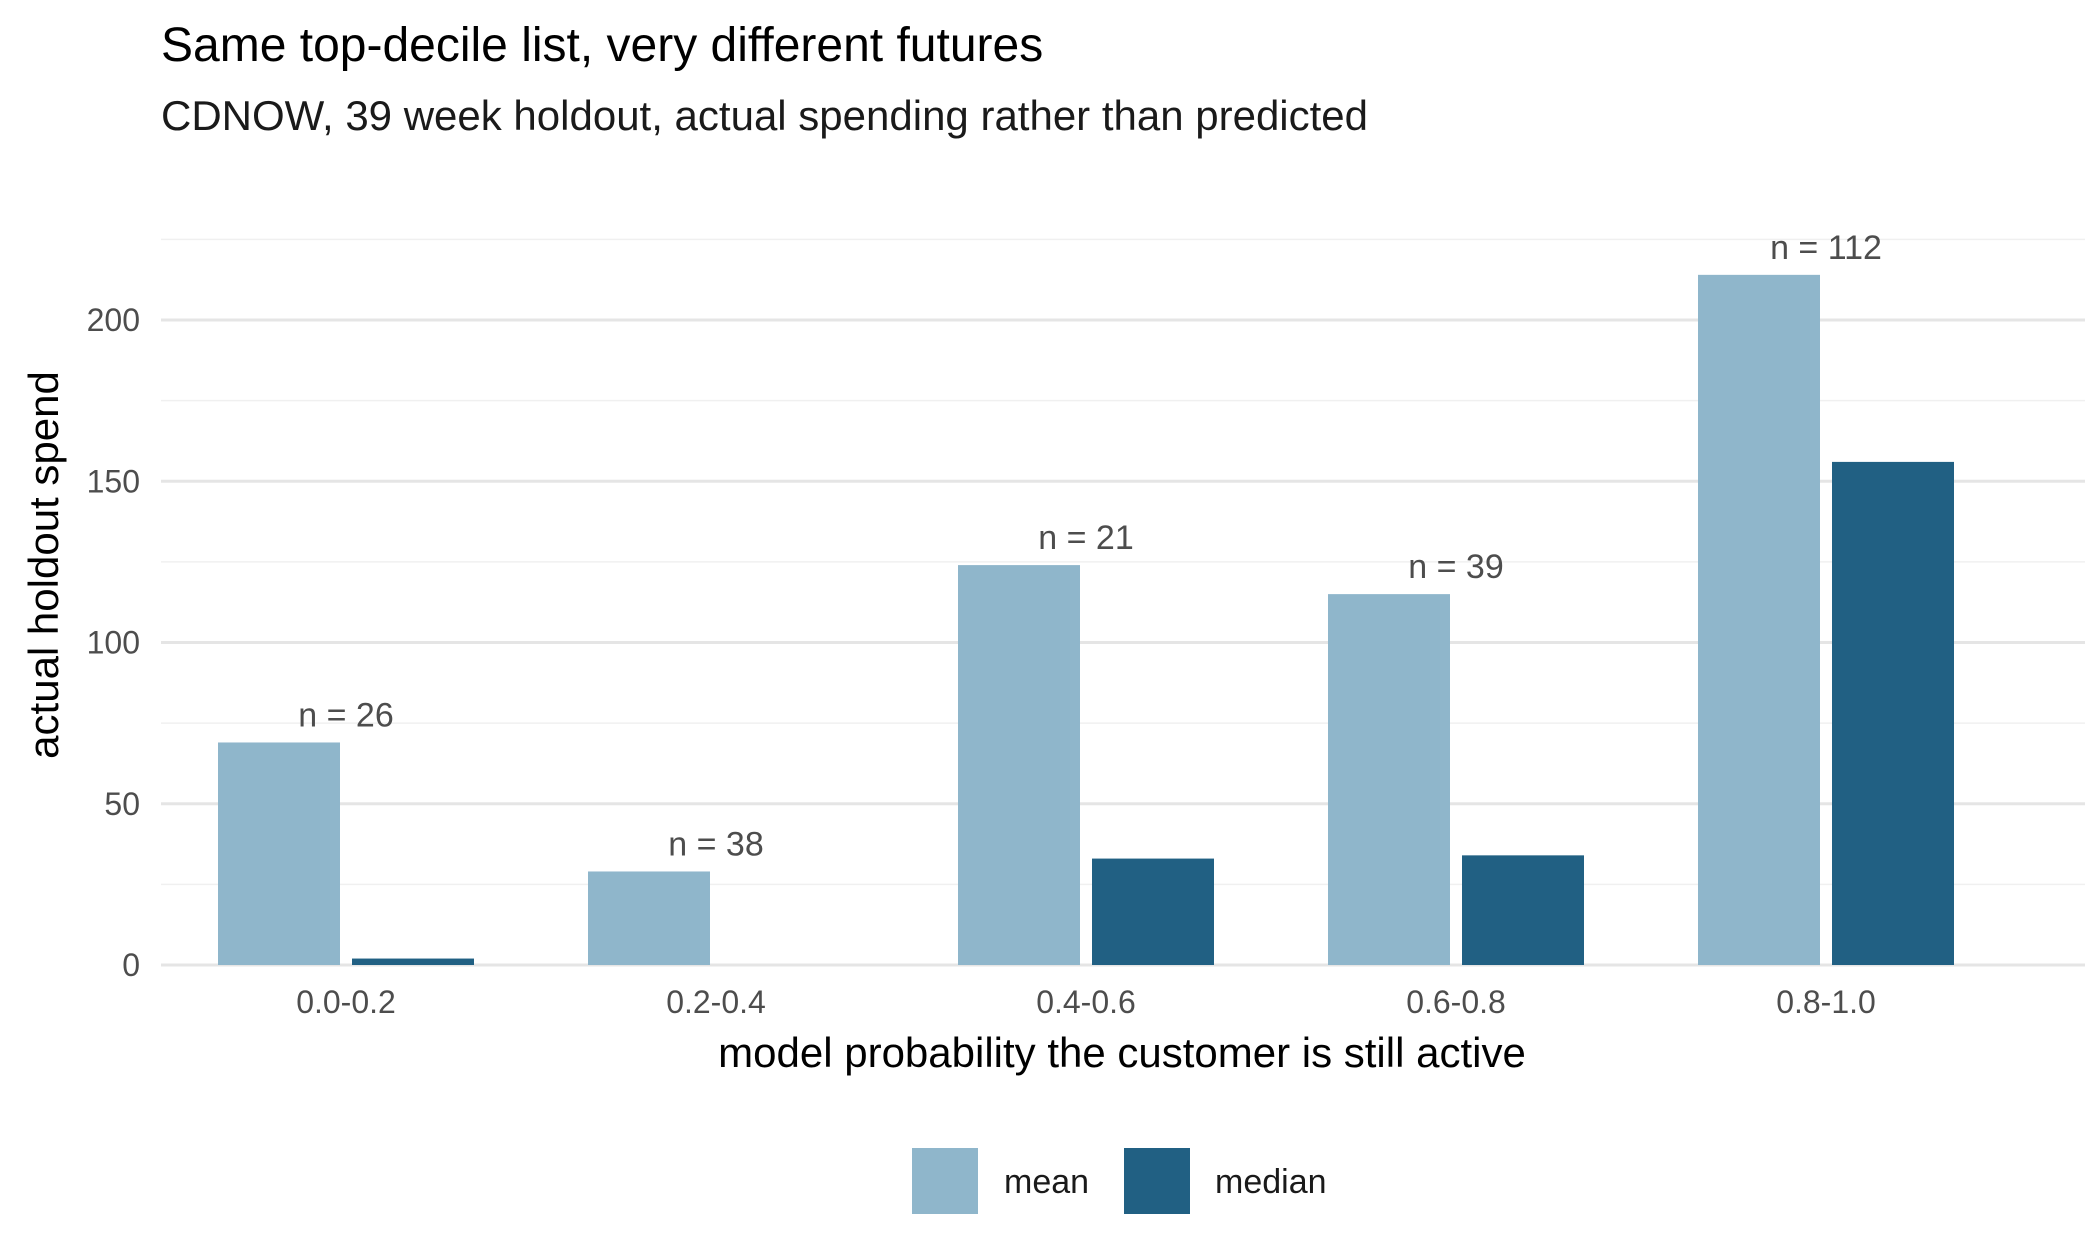  Describe the element at coordinates (131, 965) in the screenshot. I see `y-tick-label: 0` at that location.